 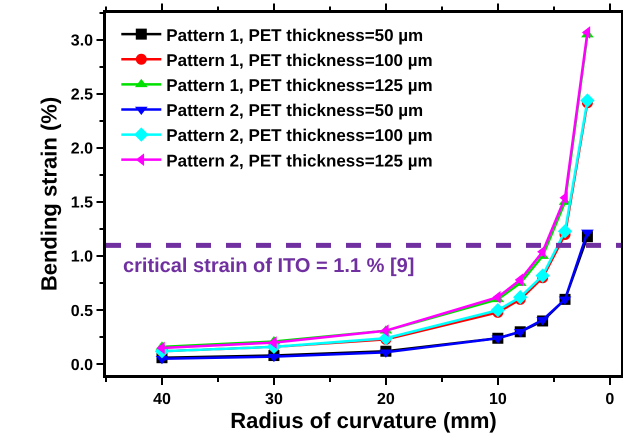 I want to click on y-tick-label: 3.0, so click(x=82, y=41).